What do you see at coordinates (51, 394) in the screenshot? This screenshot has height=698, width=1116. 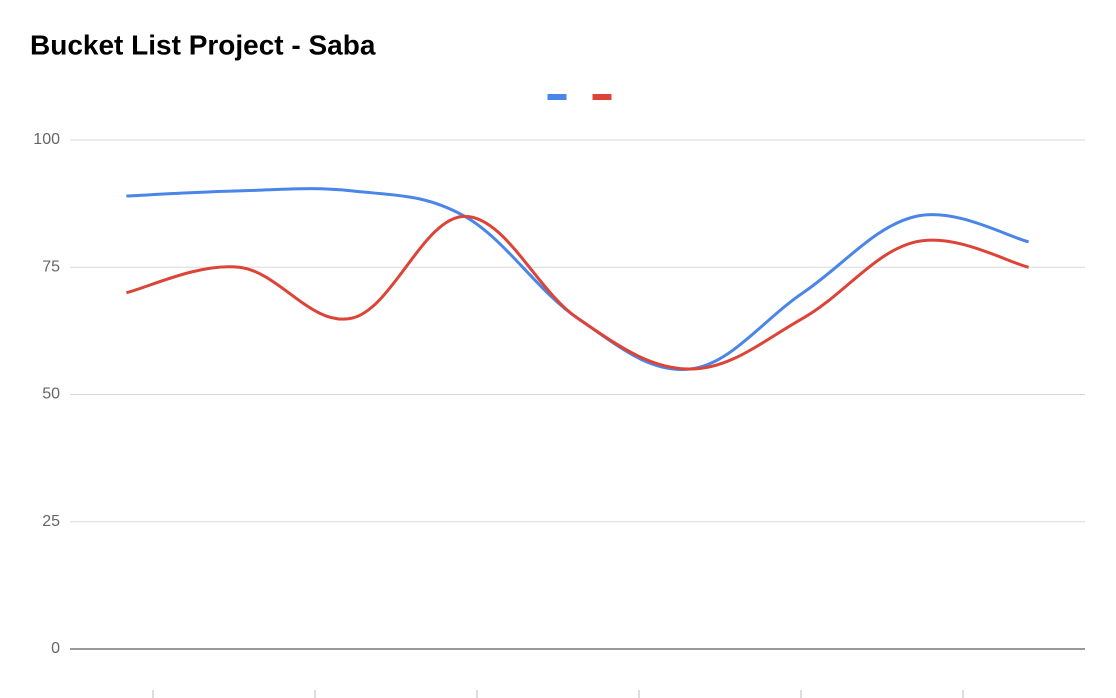 I see `y-tick-label: 50` at bounding box center [51, 394].